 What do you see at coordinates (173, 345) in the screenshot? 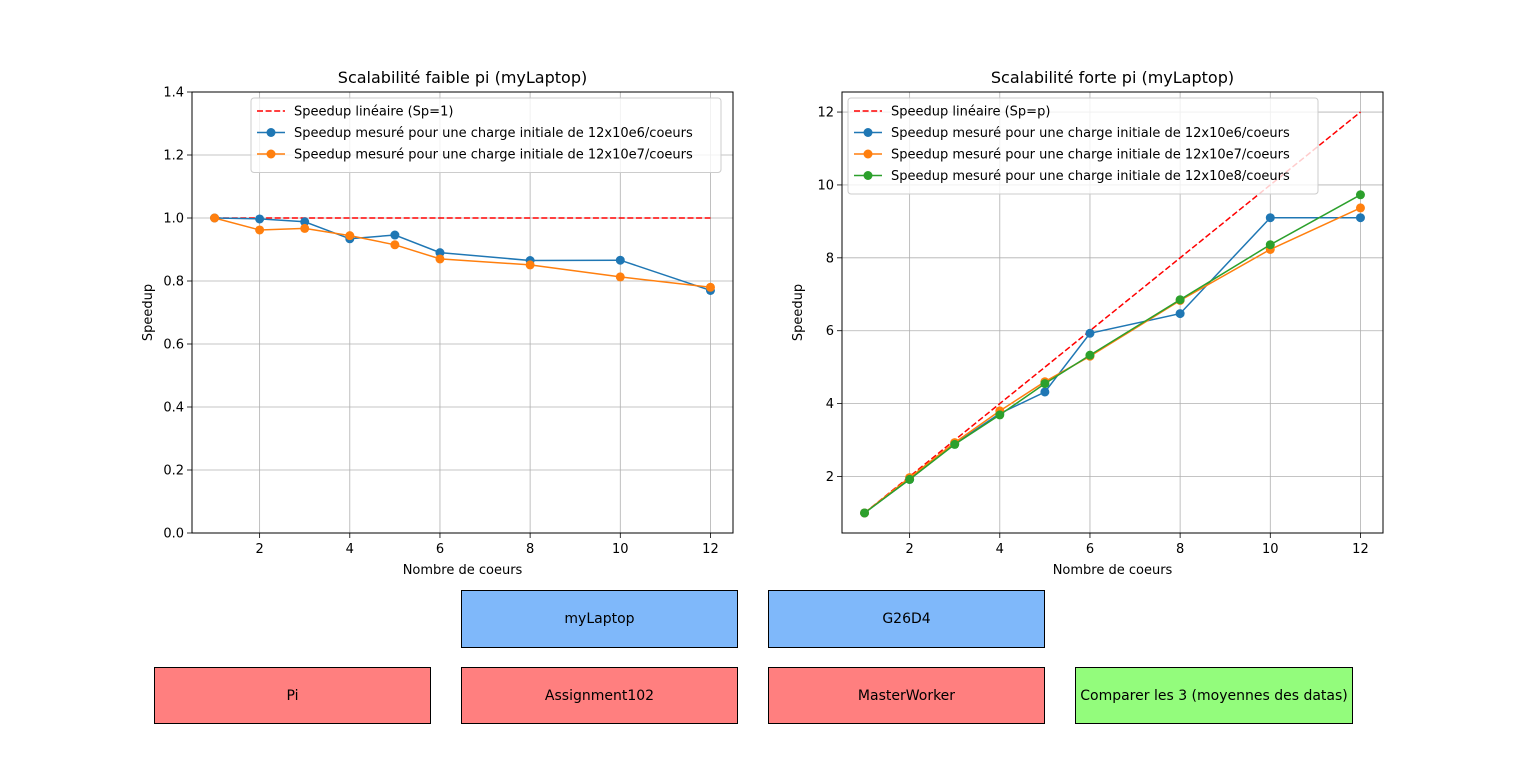
I see `y-tick-label: 0.6` at bounding box center [173, 345].